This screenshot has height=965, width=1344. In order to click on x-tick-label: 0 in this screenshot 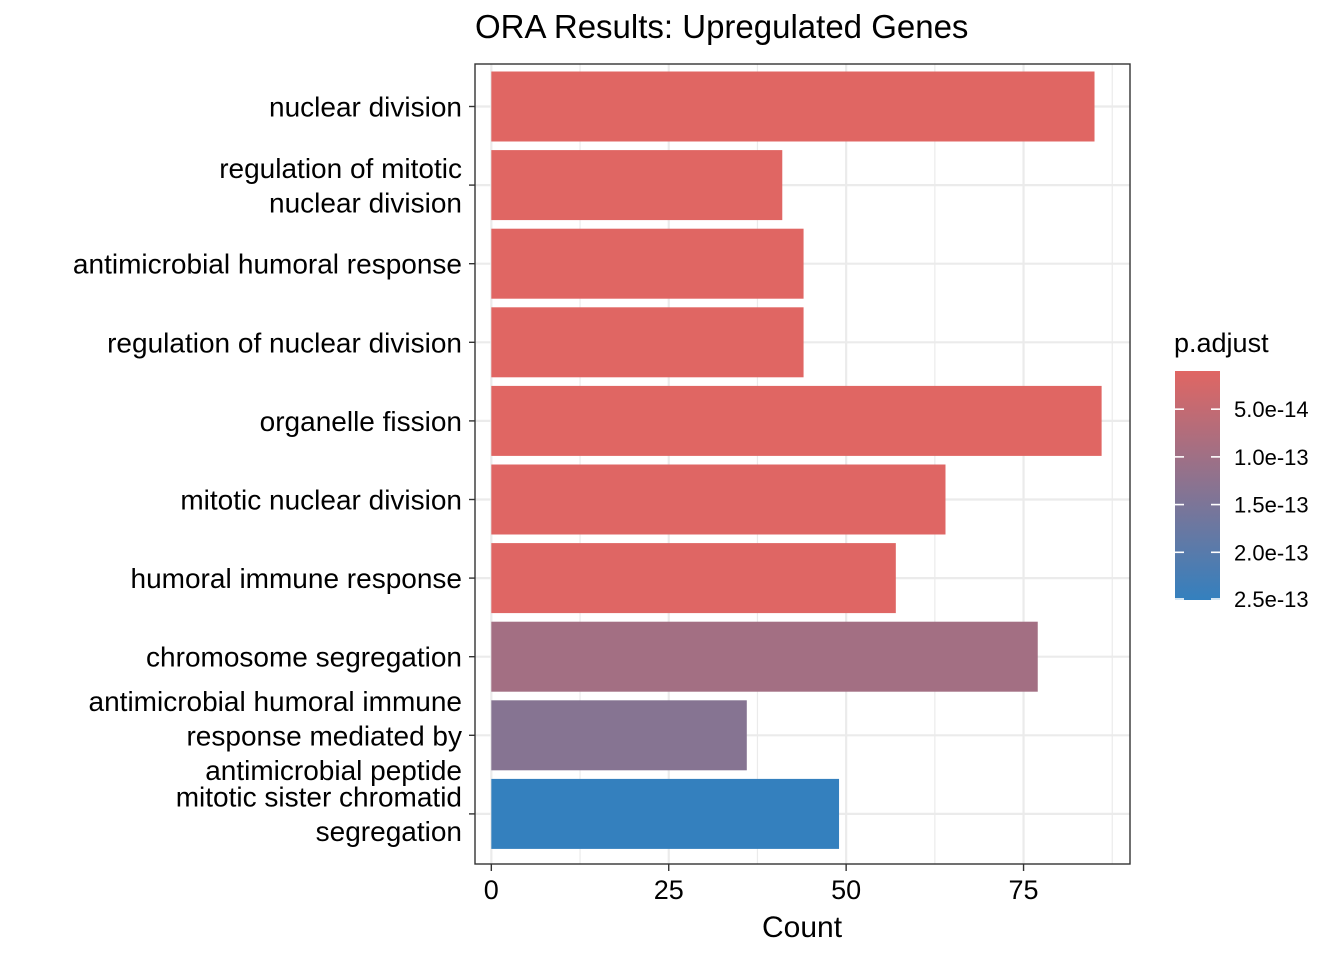, I will do `click(491, 890)`.